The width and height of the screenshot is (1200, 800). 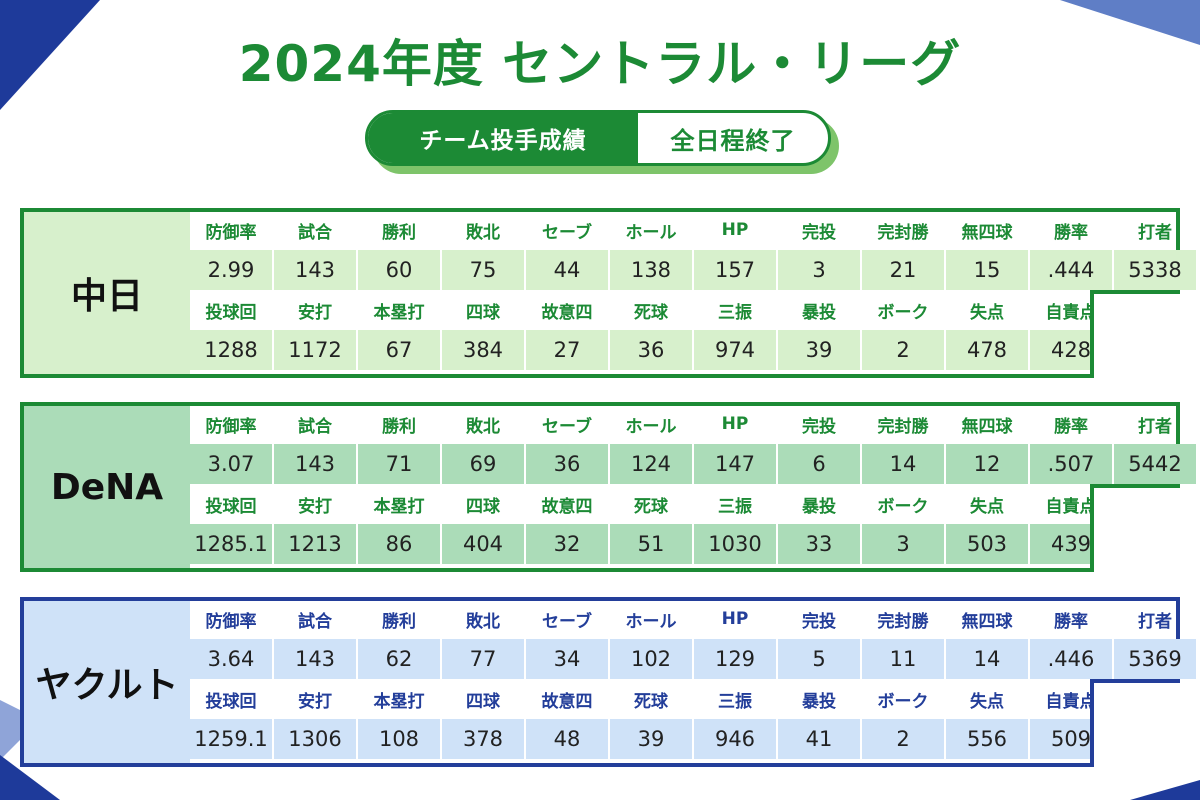 I want to click on stat-value: 62, so click(x=399, y=659).